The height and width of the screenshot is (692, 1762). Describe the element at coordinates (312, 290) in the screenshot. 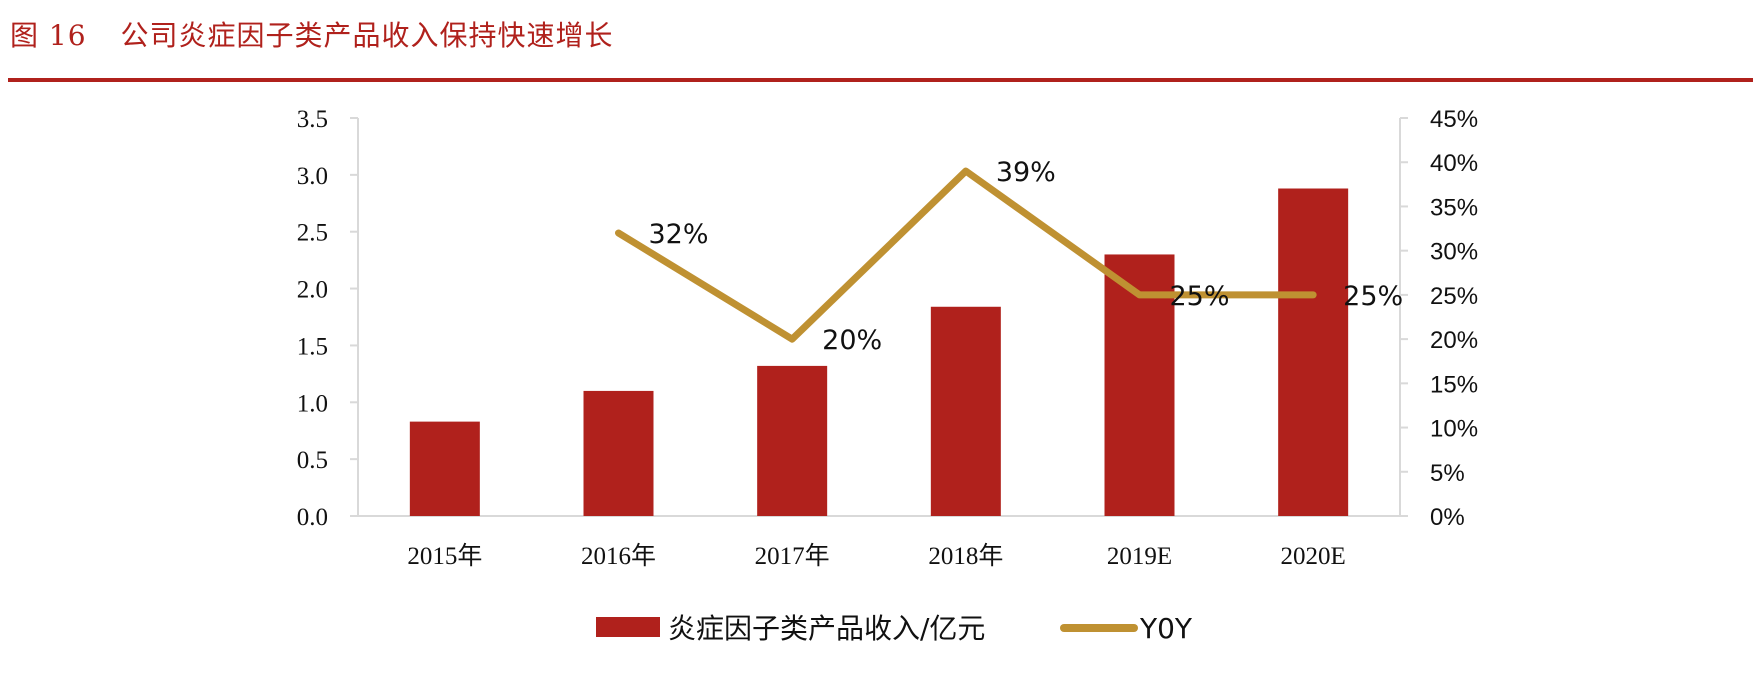

I see `y-left-tick-label: 2.0` at that location.